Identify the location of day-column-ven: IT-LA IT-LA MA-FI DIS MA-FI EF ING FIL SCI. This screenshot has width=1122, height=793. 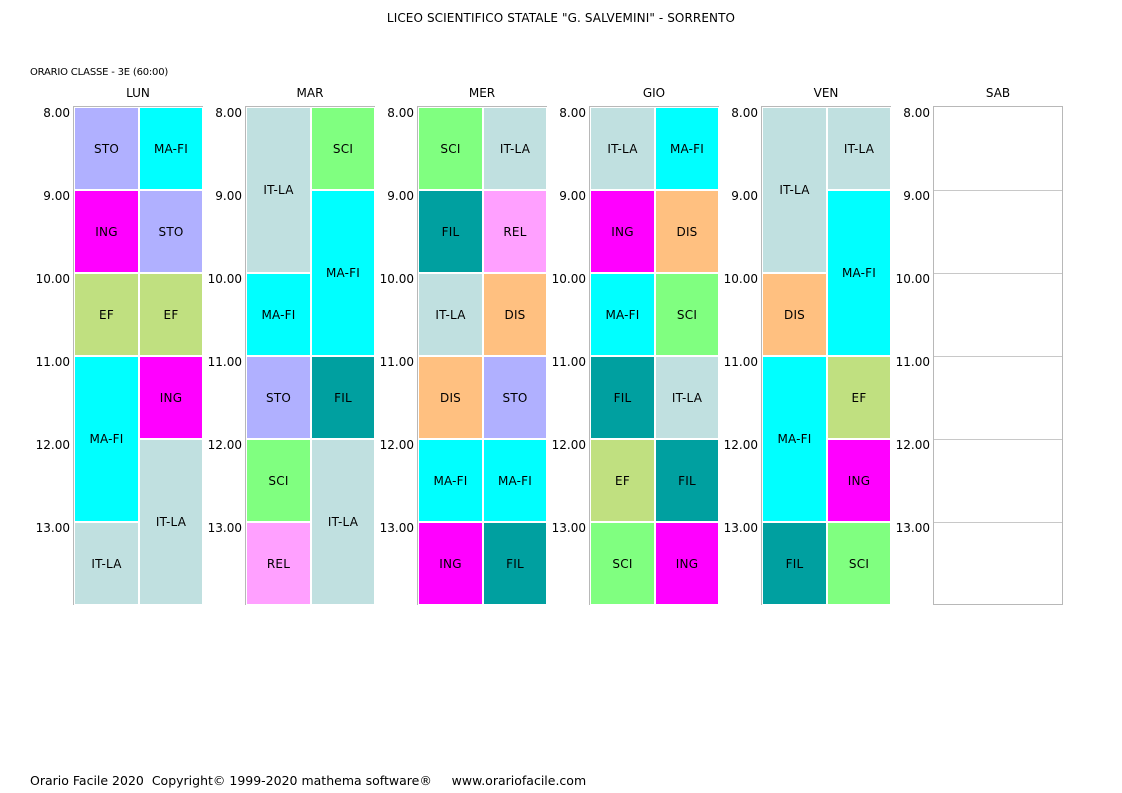
(826, 355).